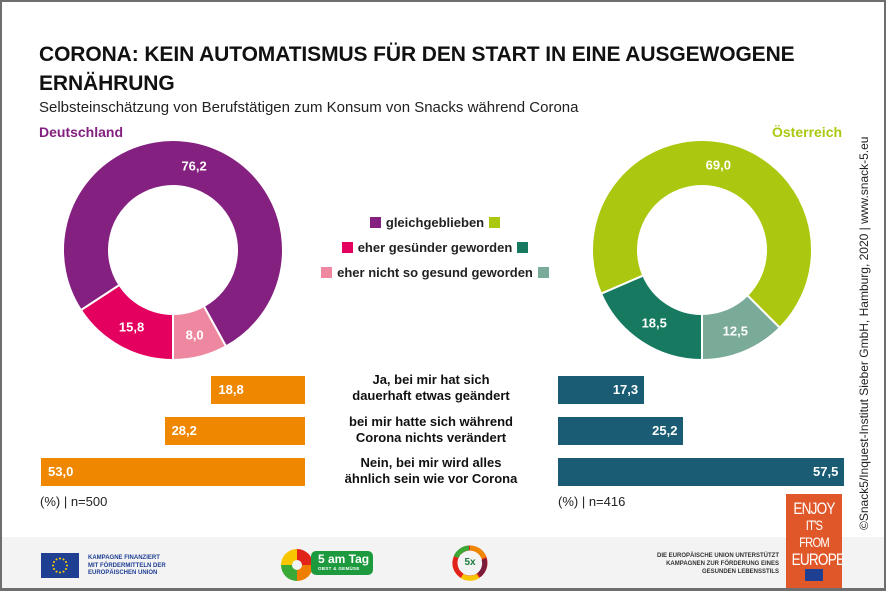 The height and width of the screenshot is (591, 886). I want to click on eu-flag-icon, so click(60, 565).